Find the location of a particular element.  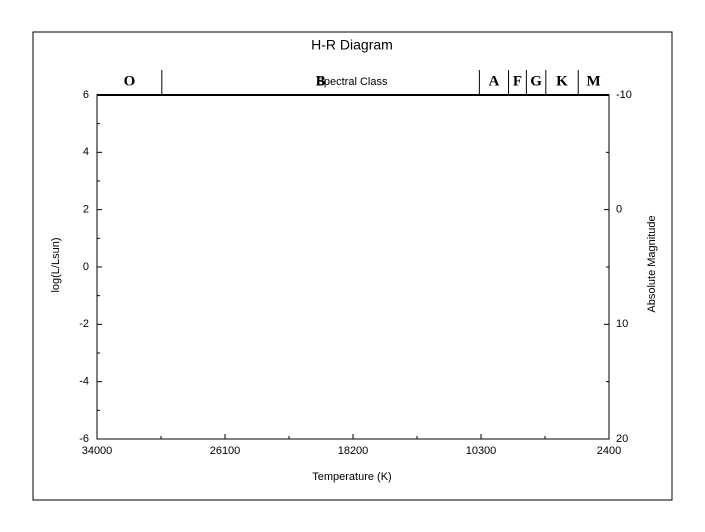

x-tick-label: 34000 is located at coordinates (97, 451).